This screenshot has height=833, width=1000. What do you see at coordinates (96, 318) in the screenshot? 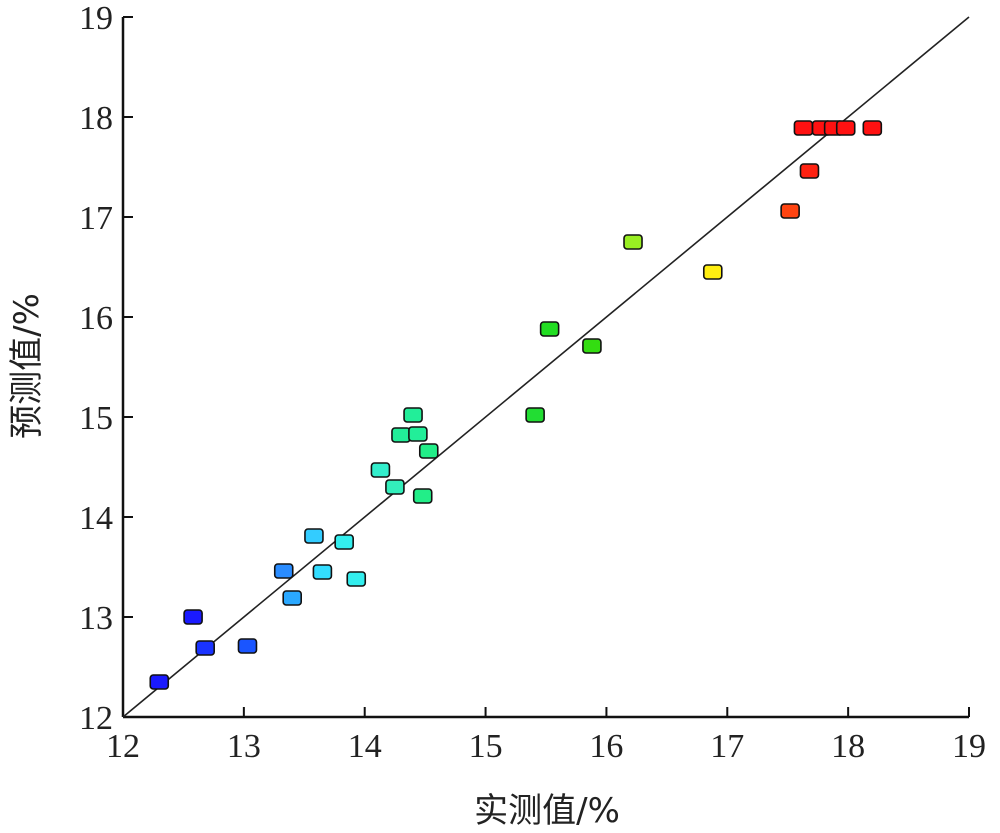
I see `y-tick-label: 16` at bounding box center [96, 318].